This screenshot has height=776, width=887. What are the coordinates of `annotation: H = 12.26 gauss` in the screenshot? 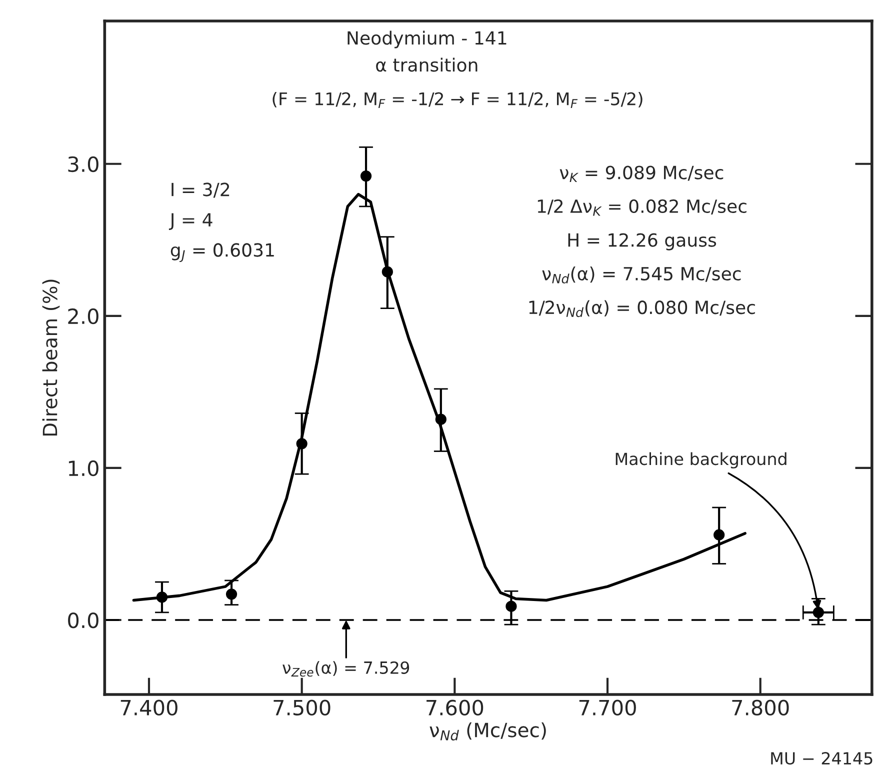 It's located at (642, 241).